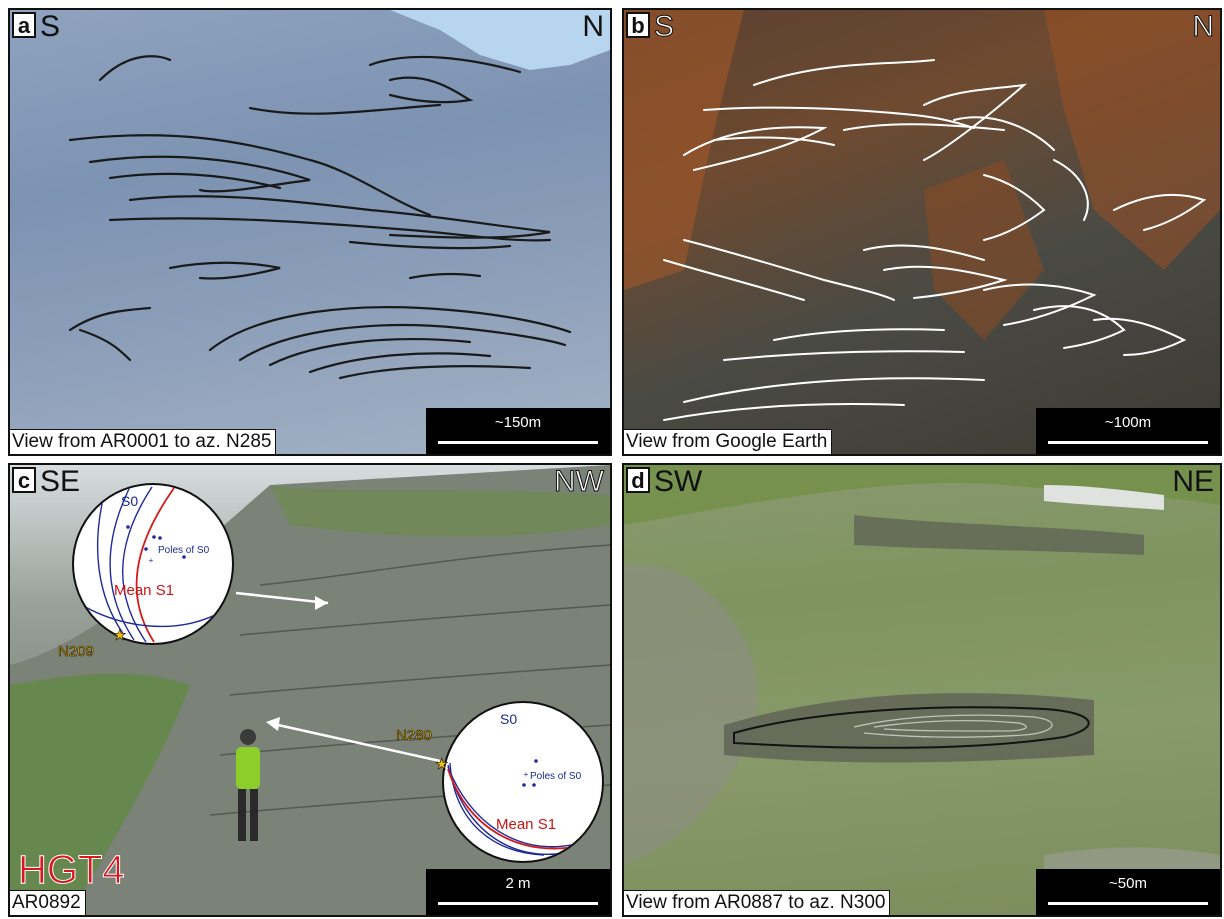 The width and height of the screenshot is (1224, 919). I want to click on mean-s1-label-lower: Mean S1, so click(526, 824).